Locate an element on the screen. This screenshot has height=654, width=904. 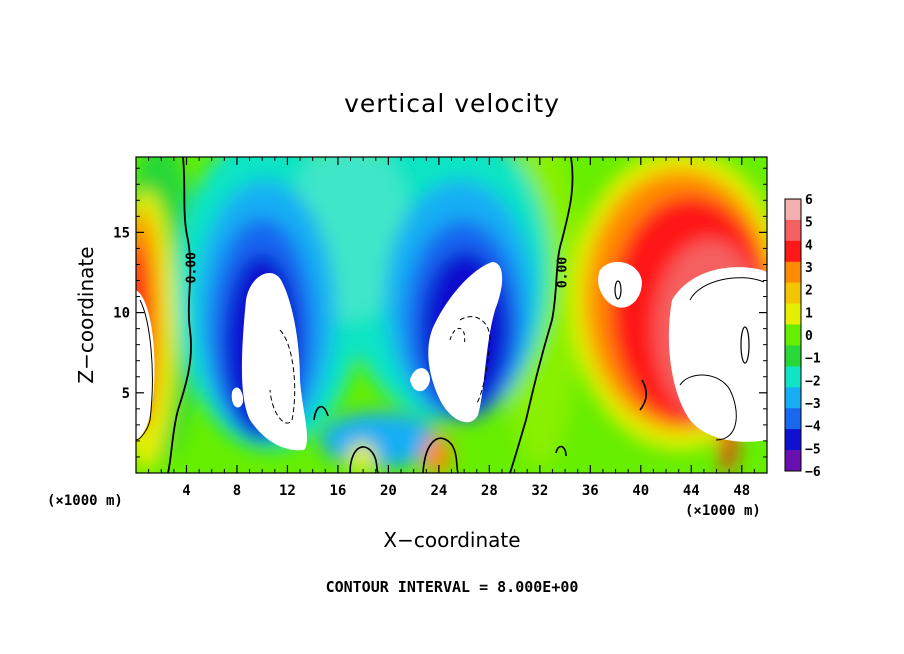
contour-label-right: 0.00 is located at coordinates (562, 272).